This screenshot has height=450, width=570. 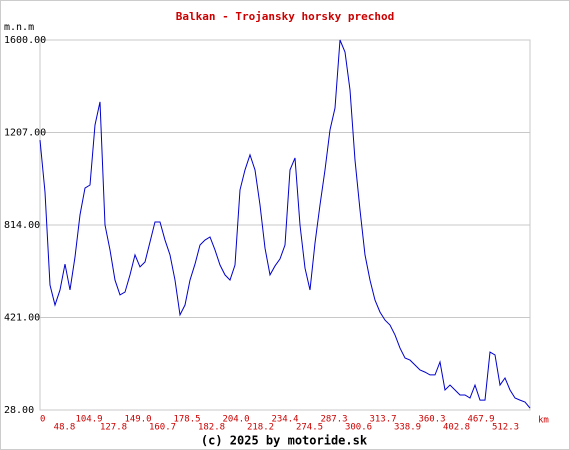 What do you see at coordinates (333, 420) in the screenshot?
I see `x-tick-label: 287.3` at bounding box center [333, 420].